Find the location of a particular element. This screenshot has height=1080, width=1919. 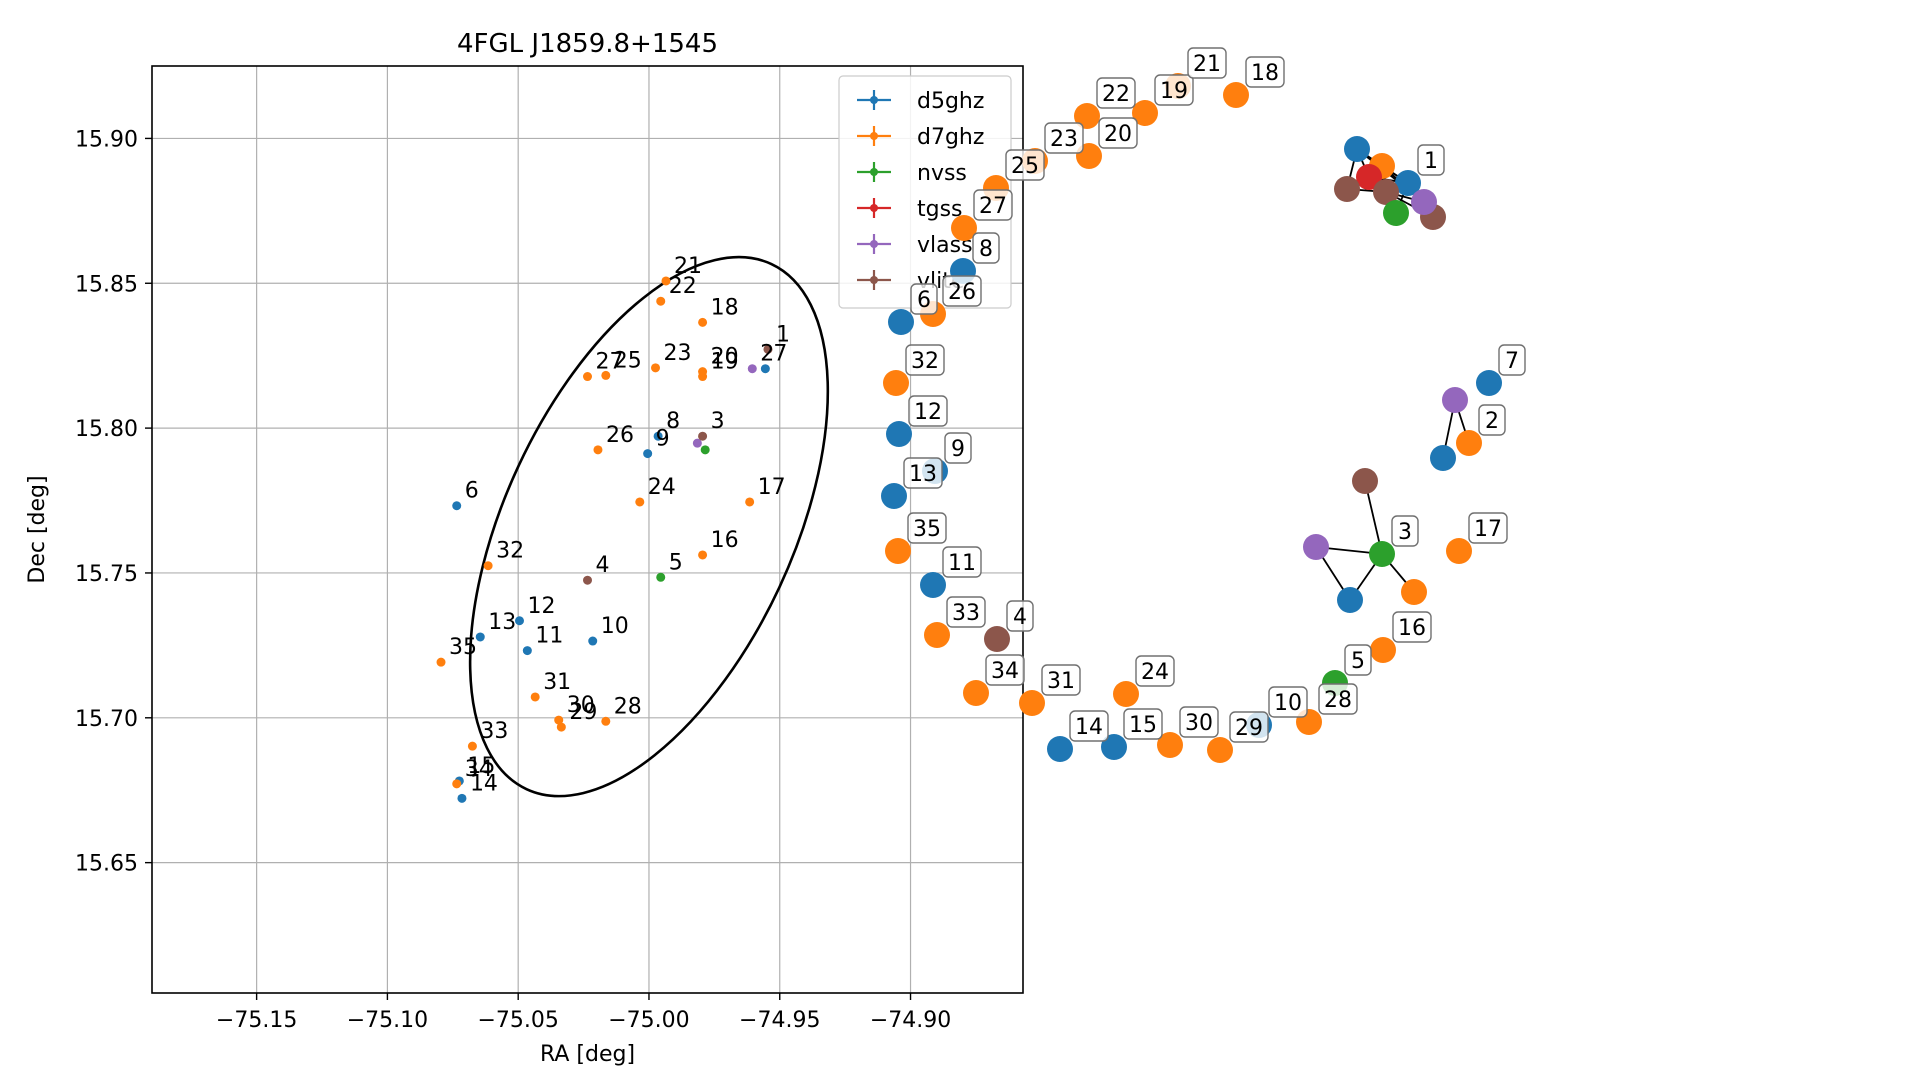

graph-node-label: 16 is located at coordinates (1412, 627).